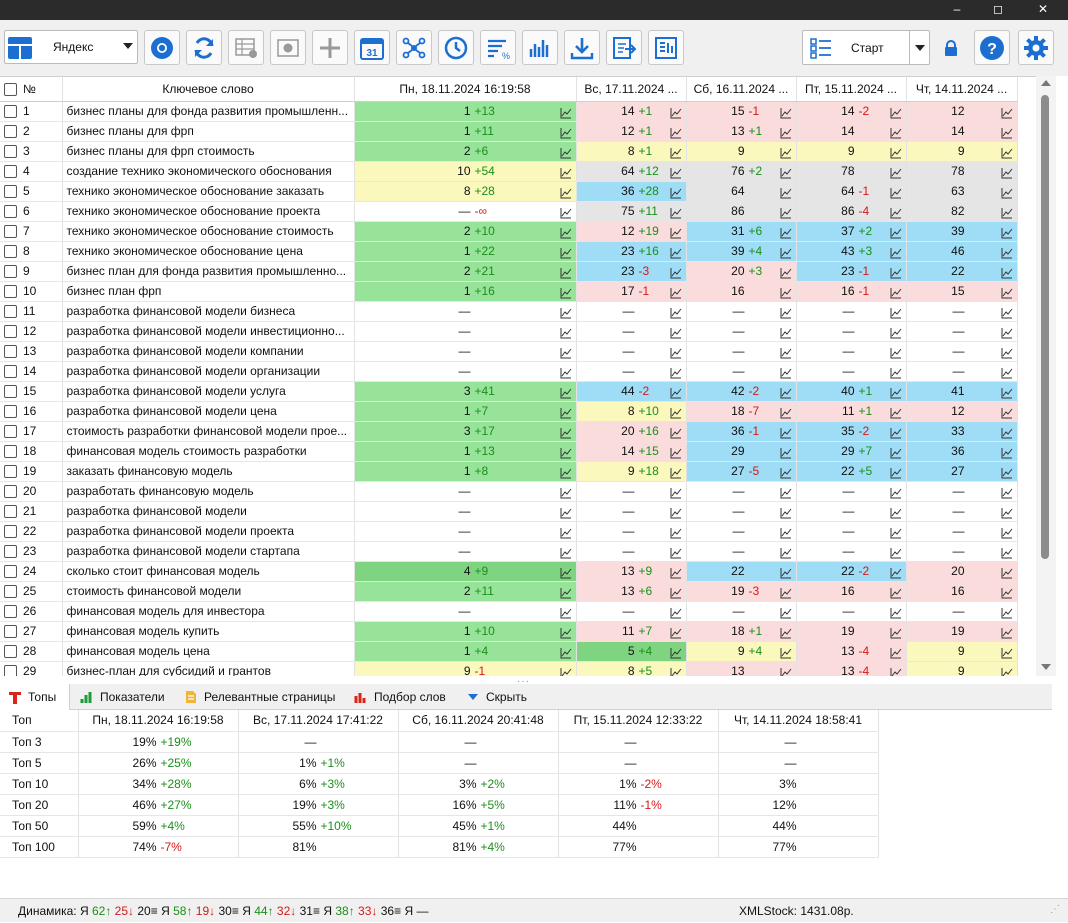 Image resolution: width=1068 pixels, height=923 pixels. What do you see at coordinates (208, 591) in the screenshot?
I see `keyword-cell: стоимость финансовой модели` at bounding box center [208, 591].